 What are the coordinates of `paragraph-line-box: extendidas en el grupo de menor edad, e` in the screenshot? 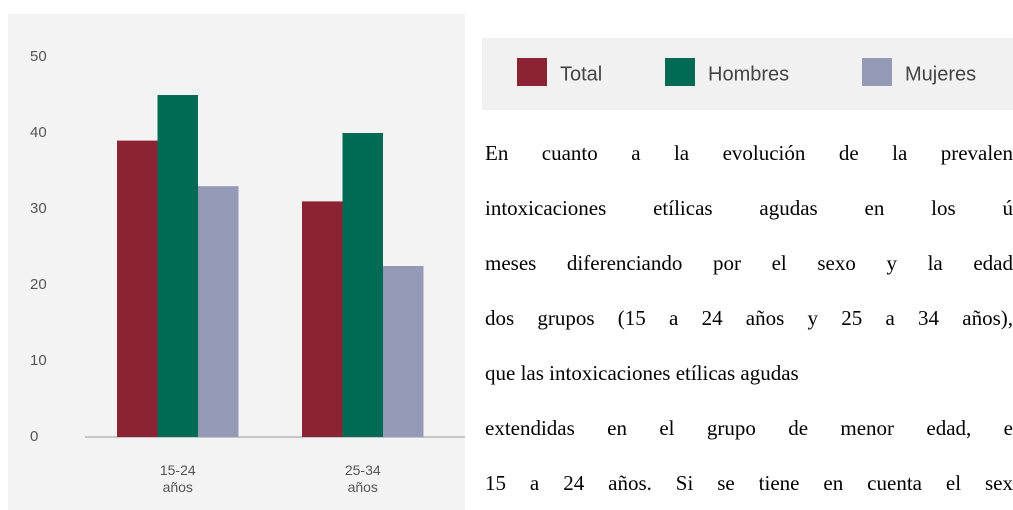 It's located at (749, 428).